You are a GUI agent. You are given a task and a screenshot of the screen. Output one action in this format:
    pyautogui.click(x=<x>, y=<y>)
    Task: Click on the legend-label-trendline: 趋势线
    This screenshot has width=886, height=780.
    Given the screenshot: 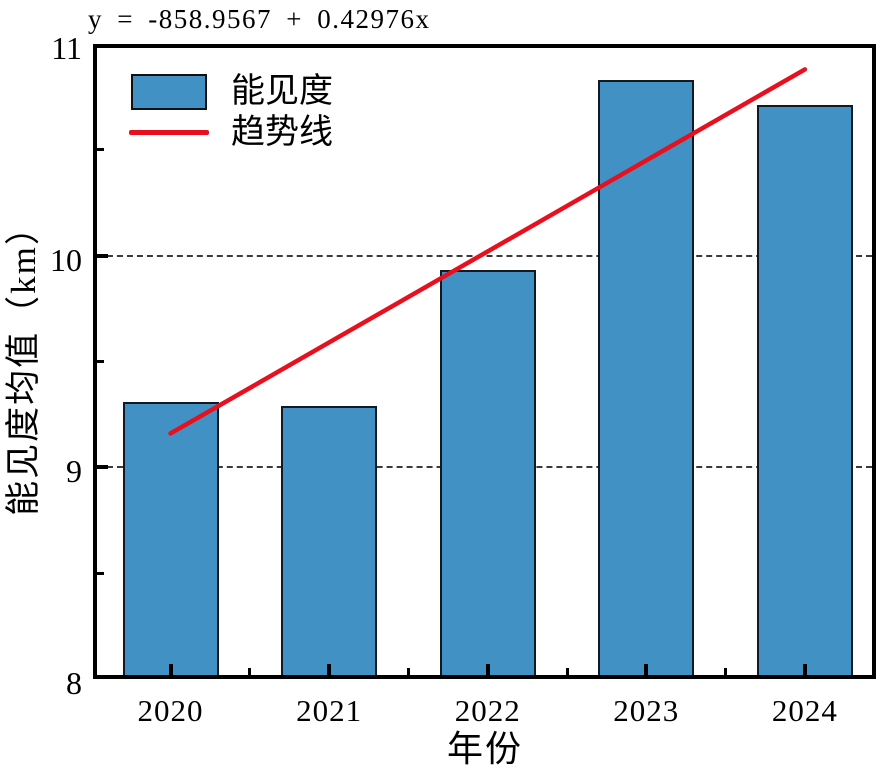 What is the action you would take?
    pyautogui.click(x=282, y=132)
    